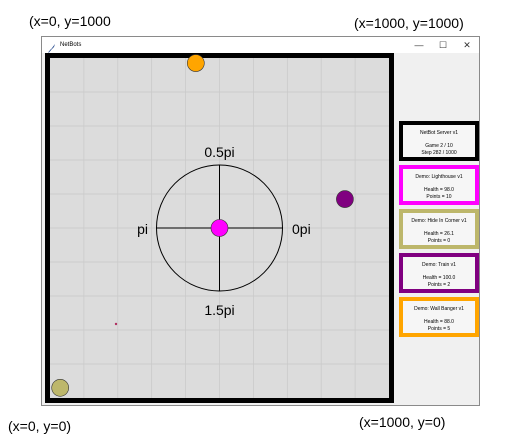  What do you see at coordinates (439, 322) in the screenshot?
I see `bot-health: Health = 88.0` at bounding box center [439, 322].